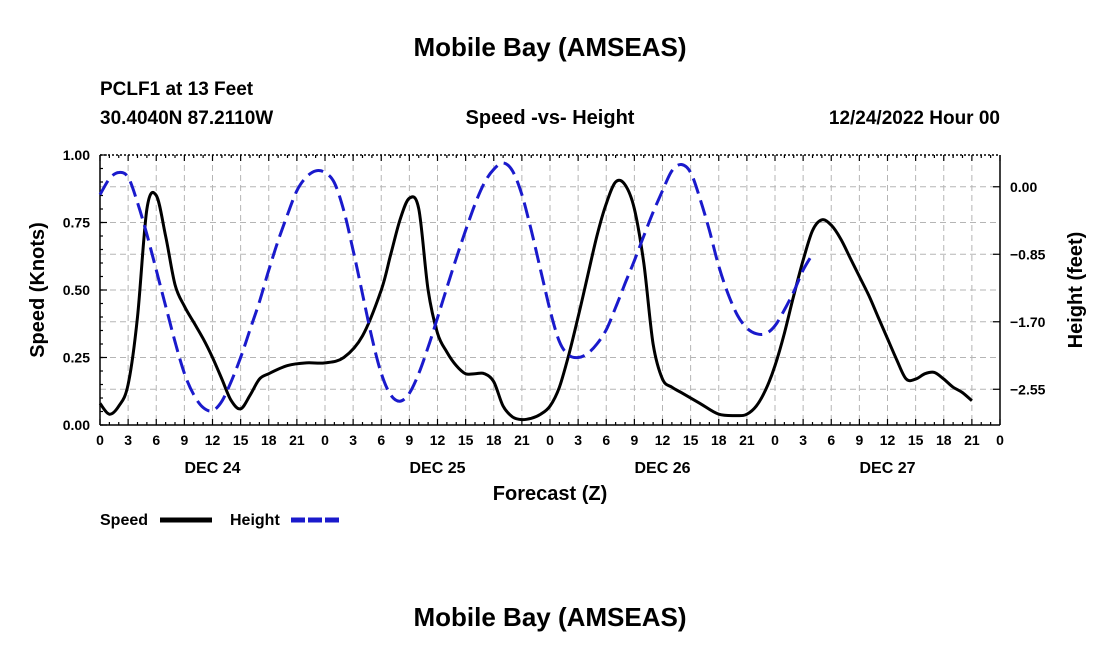 Image resolution: width=1100 pixels, height=650 pixels. I want to click on station-coords: 30.4040N 87.2110W, so click(186, 118).